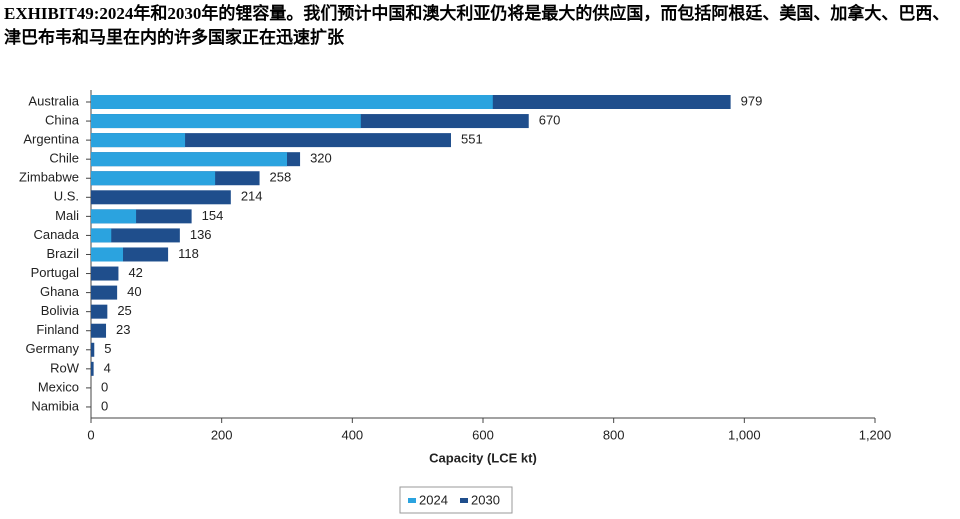  Describe the element at coordinates (485, 499) in the screenshot. I see `legend-label: 2030` at that location.